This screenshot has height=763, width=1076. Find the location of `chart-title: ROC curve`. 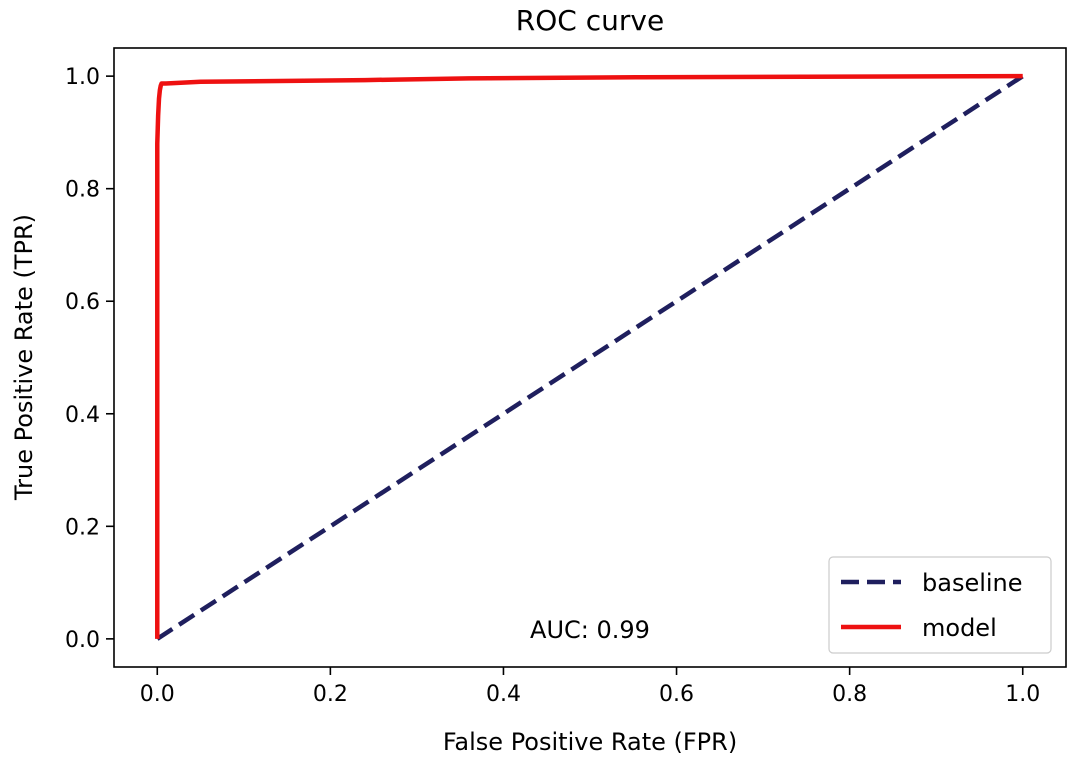

chart-title: ROC curve is located at coordinates (590, 20).